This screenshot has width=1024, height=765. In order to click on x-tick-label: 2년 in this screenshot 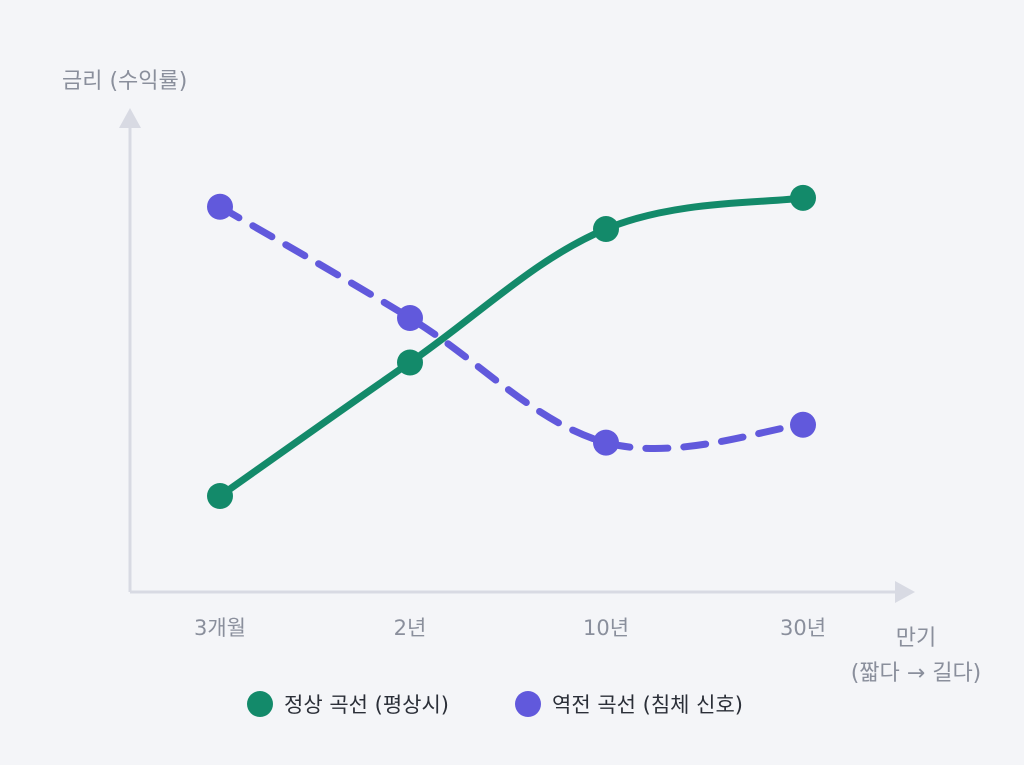, I will do `click(410, 628)`.